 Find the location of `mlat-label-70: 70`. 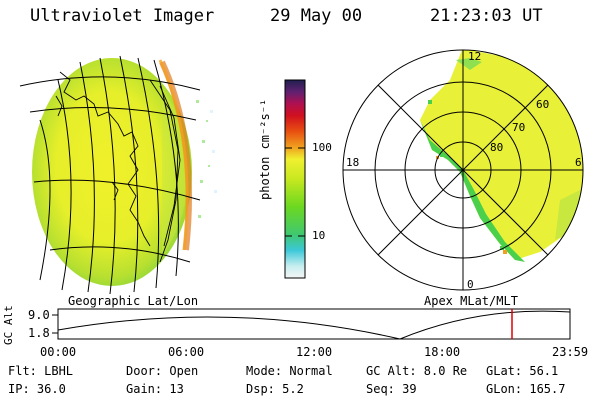

mlat-label-70: 70 is located at coordinates (519, 127).